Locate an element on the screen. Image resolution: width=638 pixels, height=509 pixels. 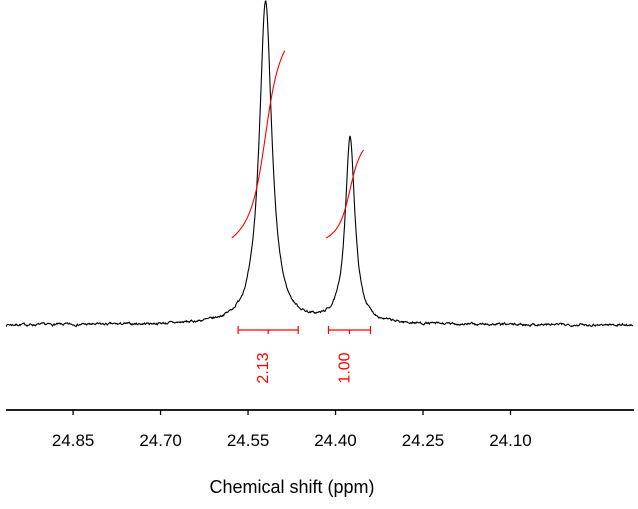
integral-value-label: 1.00 is located at coordinates (345, 367).